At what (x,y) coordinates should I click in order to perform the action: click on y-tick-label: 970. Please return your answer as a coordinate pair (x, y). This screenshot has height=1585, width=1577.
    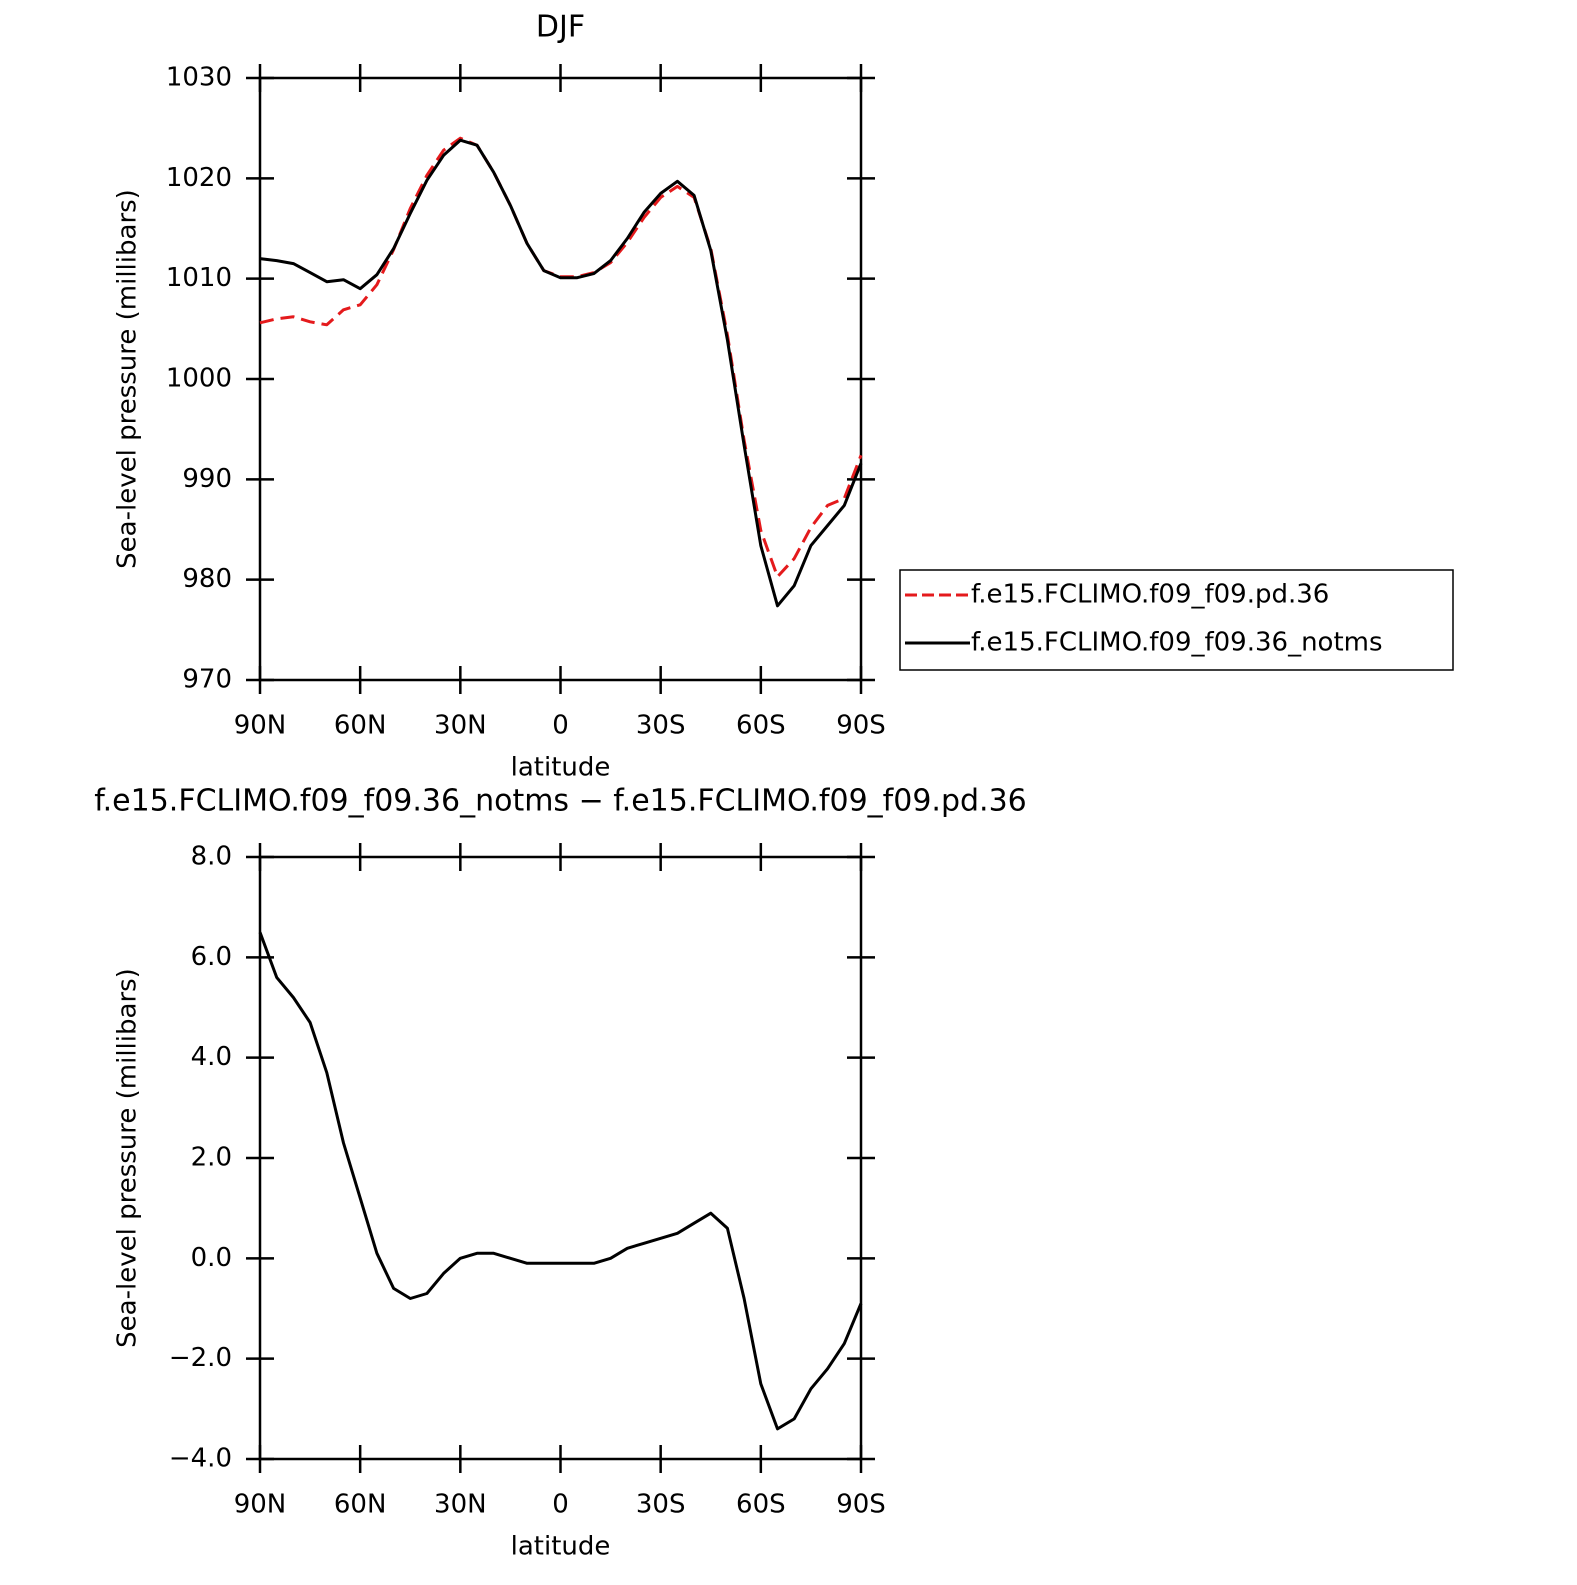
    Looking at the image, I should click on (207, 680).